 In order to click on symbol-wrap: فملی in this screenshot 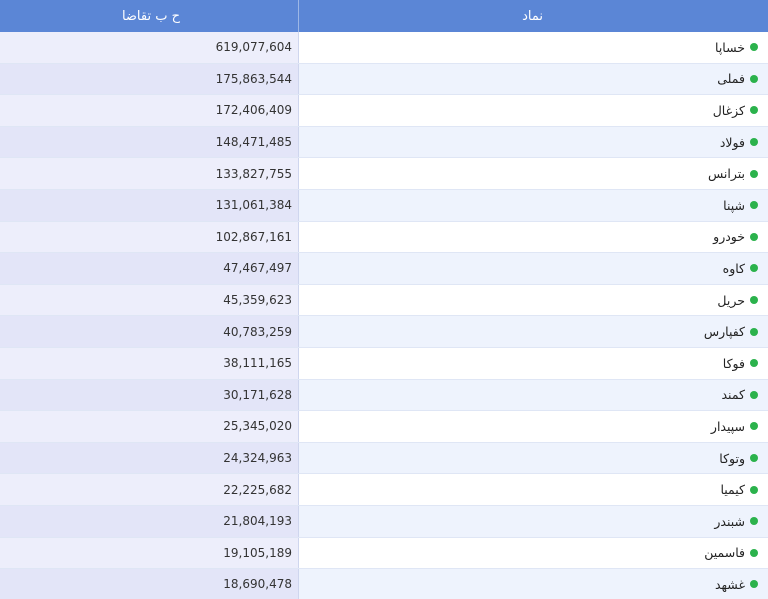, I will do `click(737, 78)`.